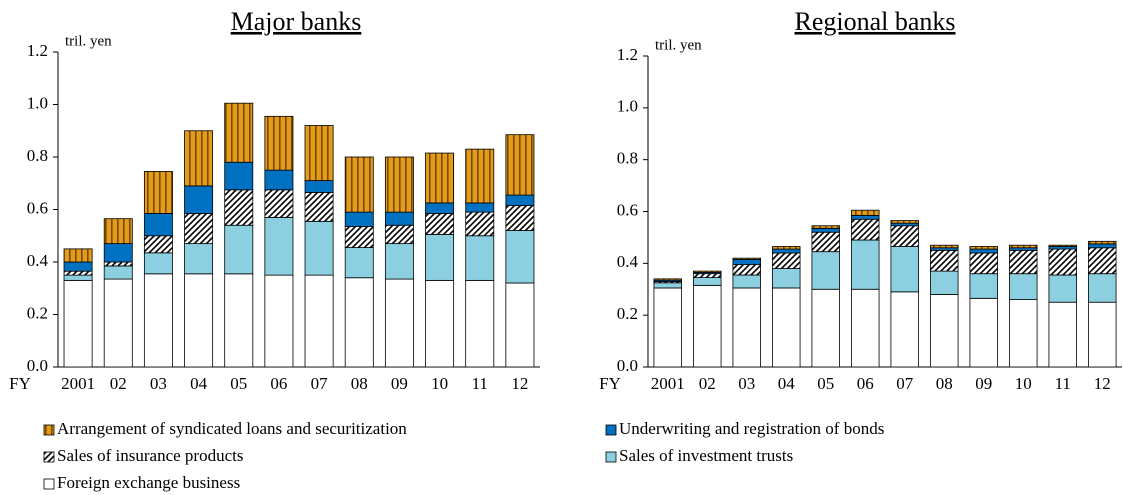 This screenshot has height=495, width=1123. I want to click on x-tick-label: 05, so click(825, 383).